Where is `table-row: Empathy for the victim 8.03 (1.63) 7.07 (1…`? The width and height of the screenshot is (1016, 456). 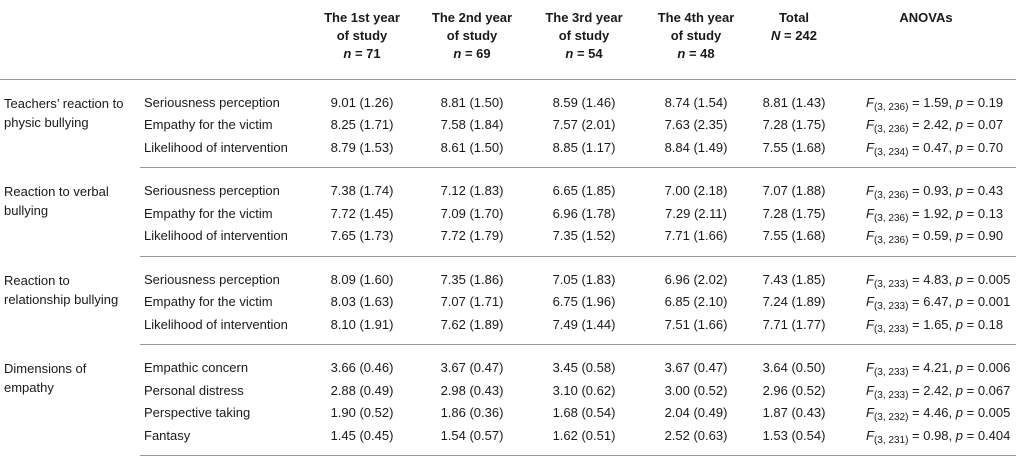
table-row: Empathy for the victim 8.03 (1.63) 7.07 (1… is located at coordinates (508, 302).